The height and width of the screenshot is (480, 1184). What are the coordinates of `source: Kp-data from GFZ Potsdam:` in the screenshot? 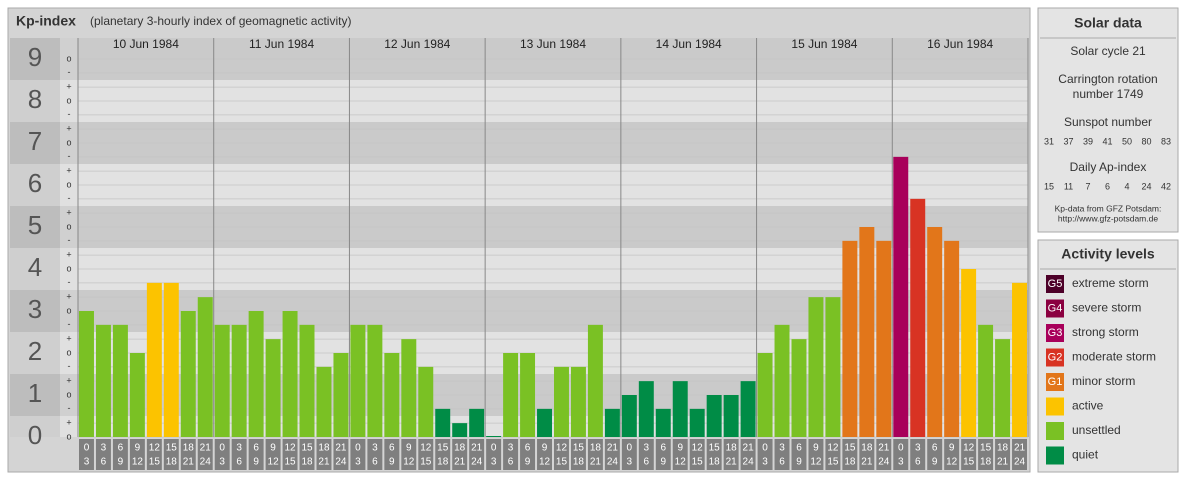 It's located at (1108, 208).